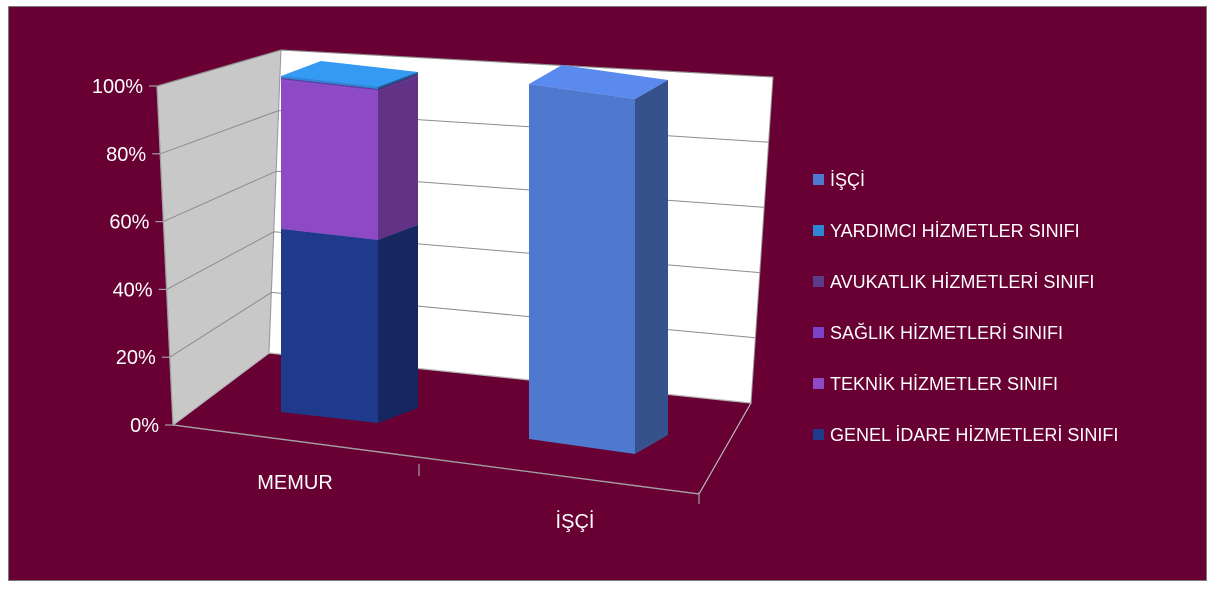 Image resolution: width=1217 pixels, height=590 pixels. What do you see at coordinates (295, 483) in the screenshot?
I see `x-tick-label: MEMUR` at bounding box center [295, 483].